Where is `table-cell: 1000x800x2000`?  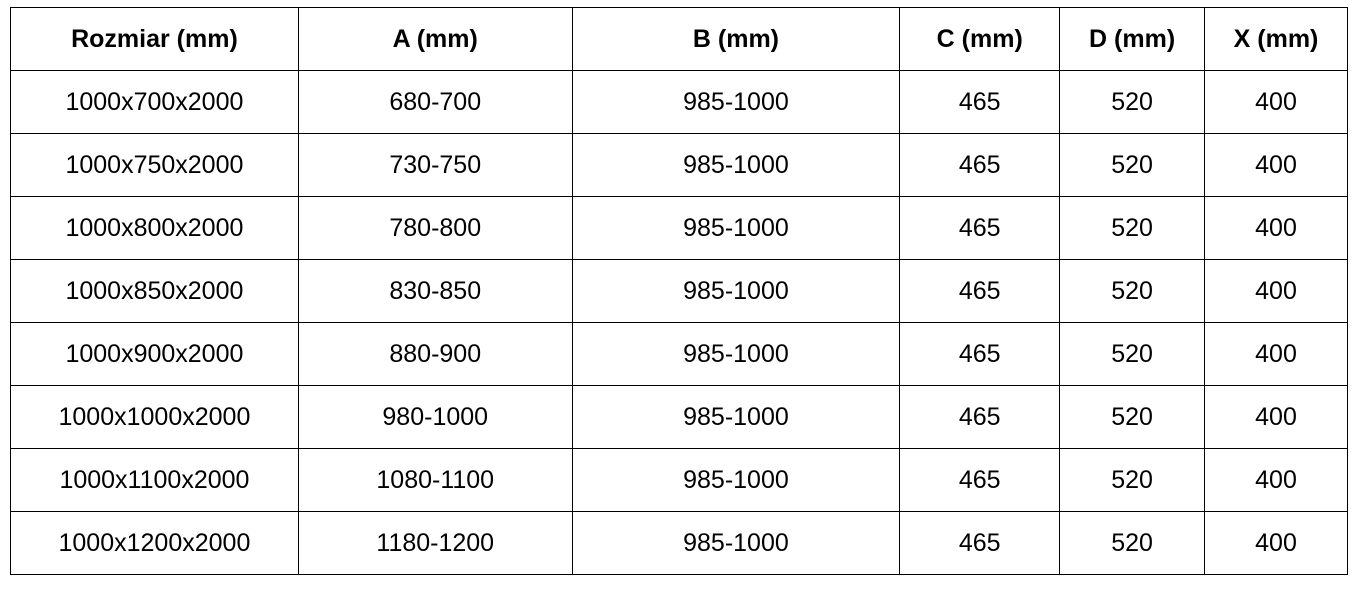 table-cell: 1000x800x2000 is located at coordinates (154, 228).